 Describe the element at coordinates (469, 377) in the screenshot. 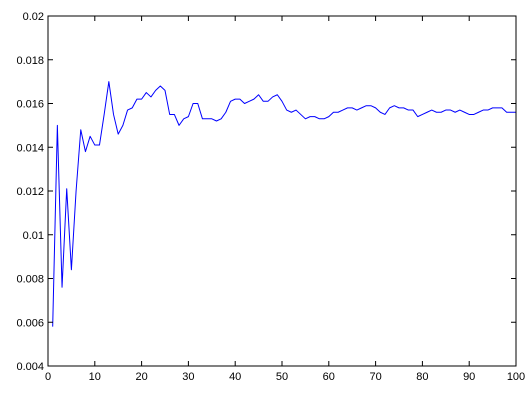

I see `x-tick-label: 90` at that location.